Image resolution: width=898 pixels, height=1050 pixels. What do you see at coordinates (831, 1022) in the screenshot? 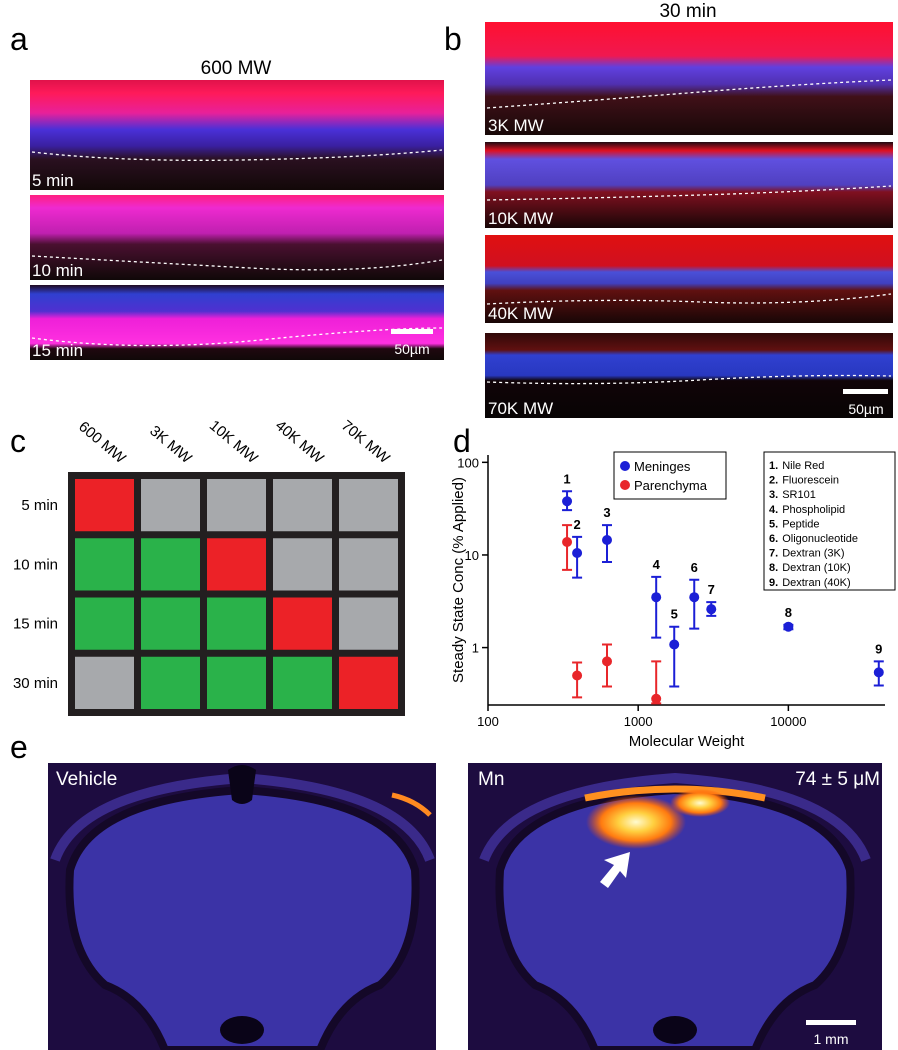
I see `scale-bar` at bounding box center [831, 1022].